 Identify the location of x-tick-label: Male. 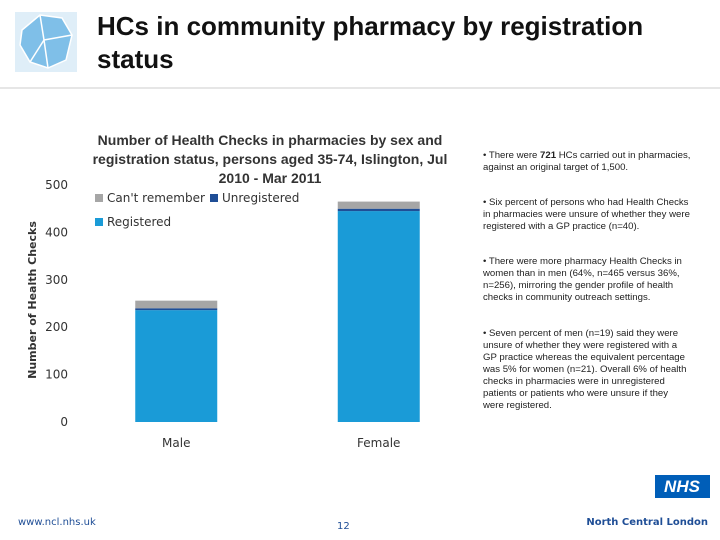
(176, 443).